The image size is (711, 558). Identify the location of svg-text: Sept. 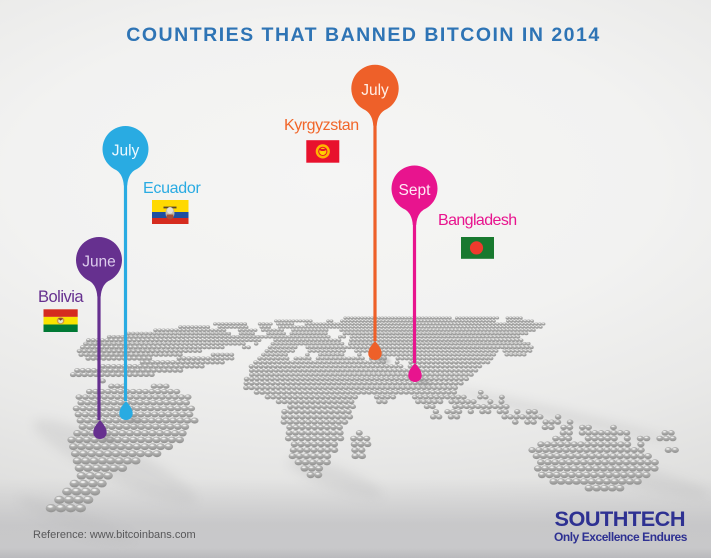
(415, 190).